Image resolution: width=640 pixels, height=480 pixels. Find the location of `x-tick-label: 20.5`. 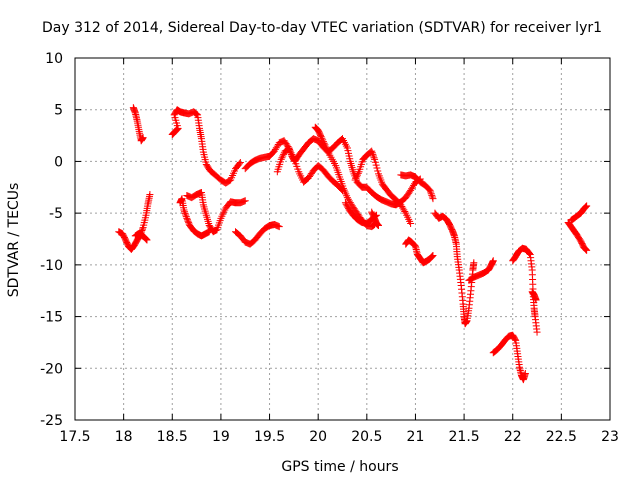

x-tick-label: 20.5 is located at coordinates (366, 437).